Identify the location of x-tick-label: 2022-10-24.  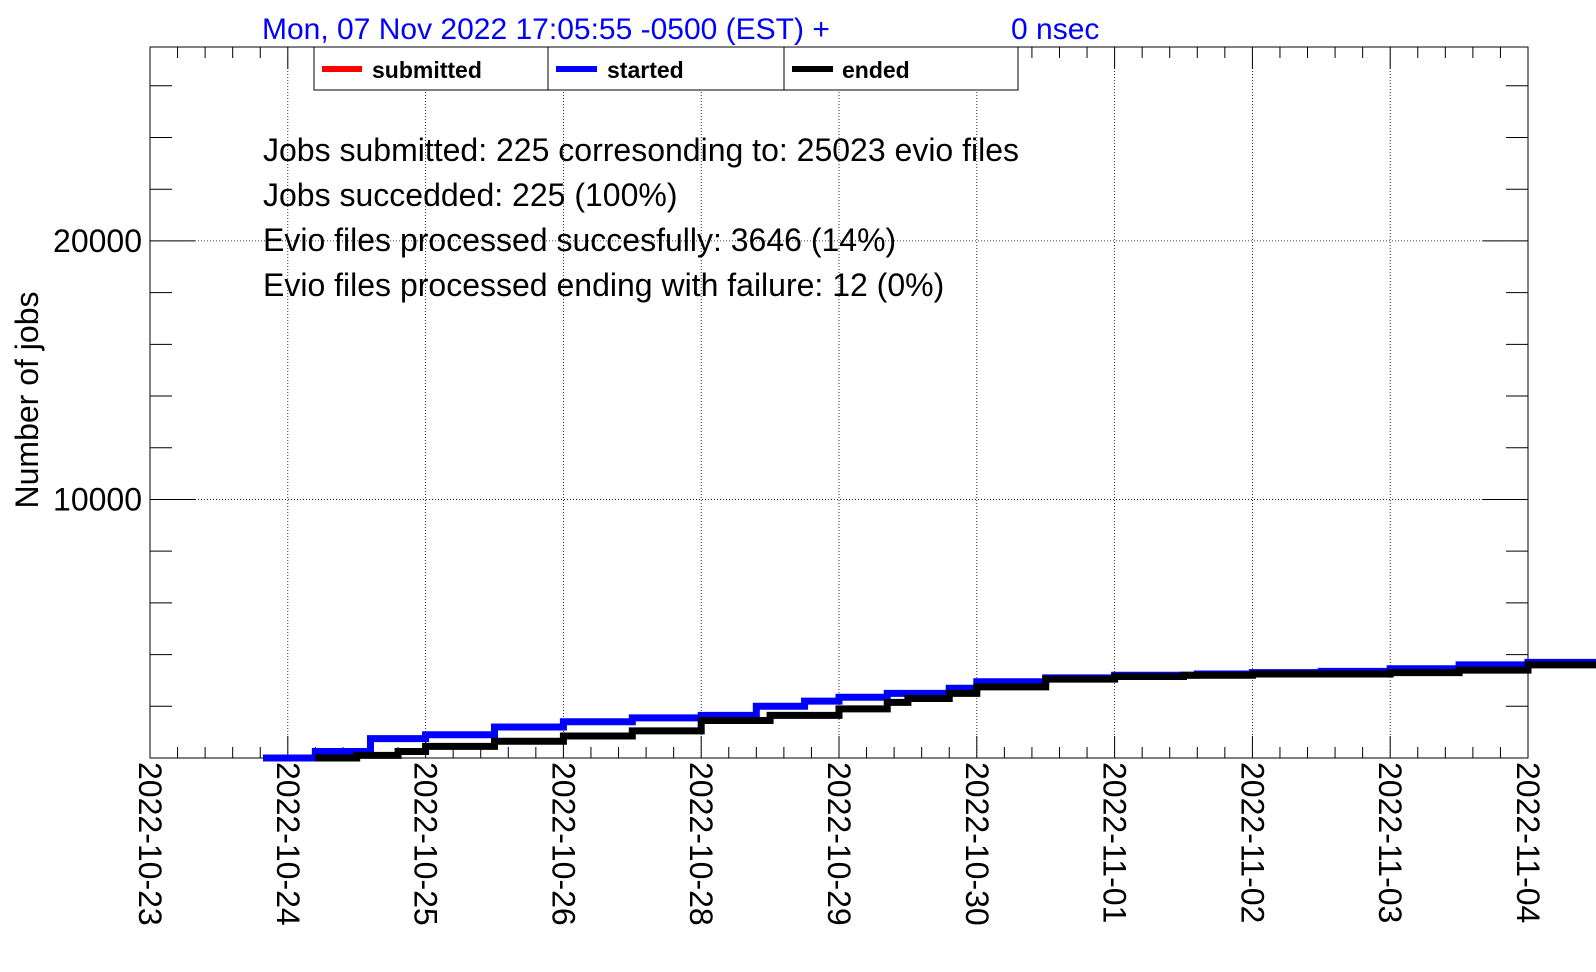
(288, 844).